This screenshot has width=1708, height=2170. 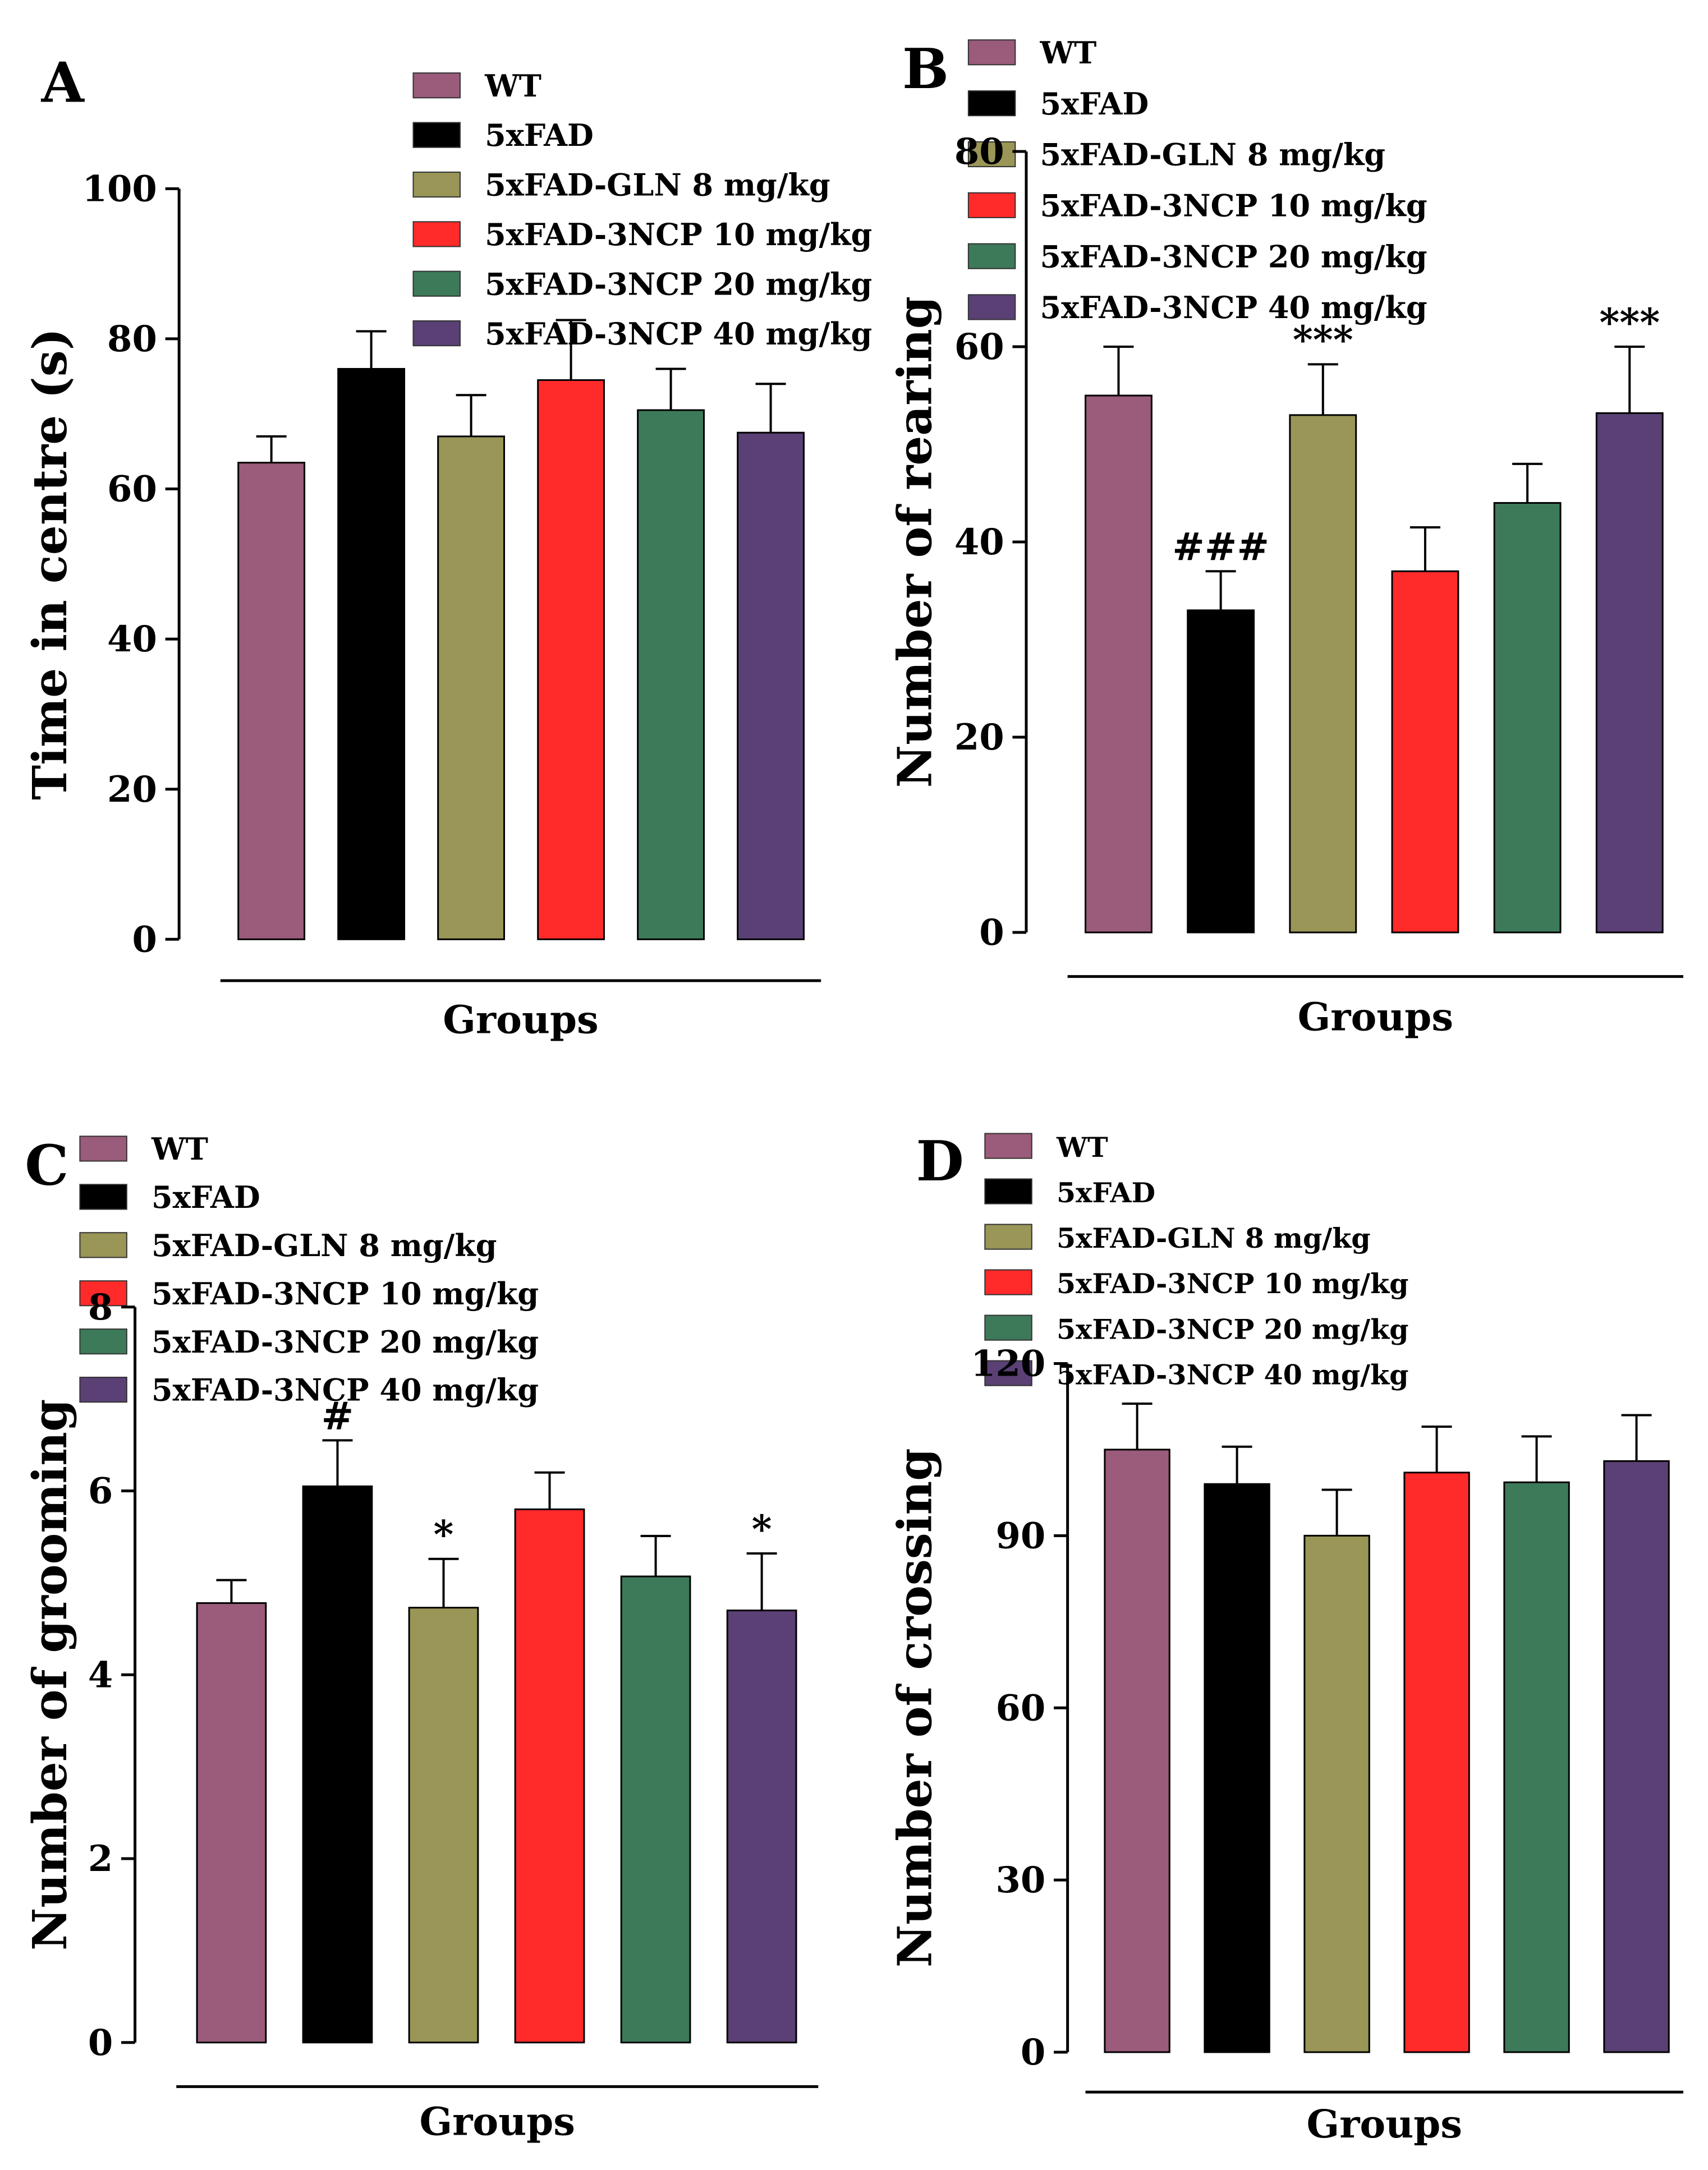 I want to click on panel-letter: B, so click(x=926, y=69).